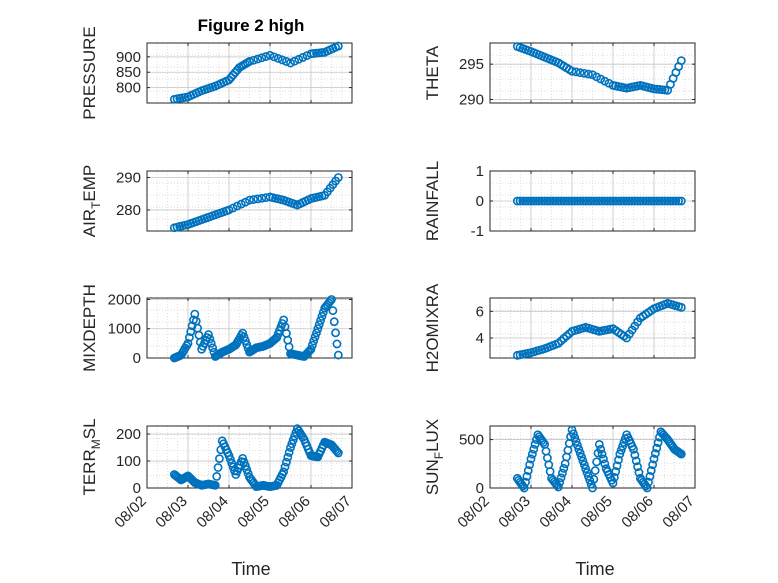 This screenshot has width=778, height=583. I want to click on axes-box, so click(592, 73).